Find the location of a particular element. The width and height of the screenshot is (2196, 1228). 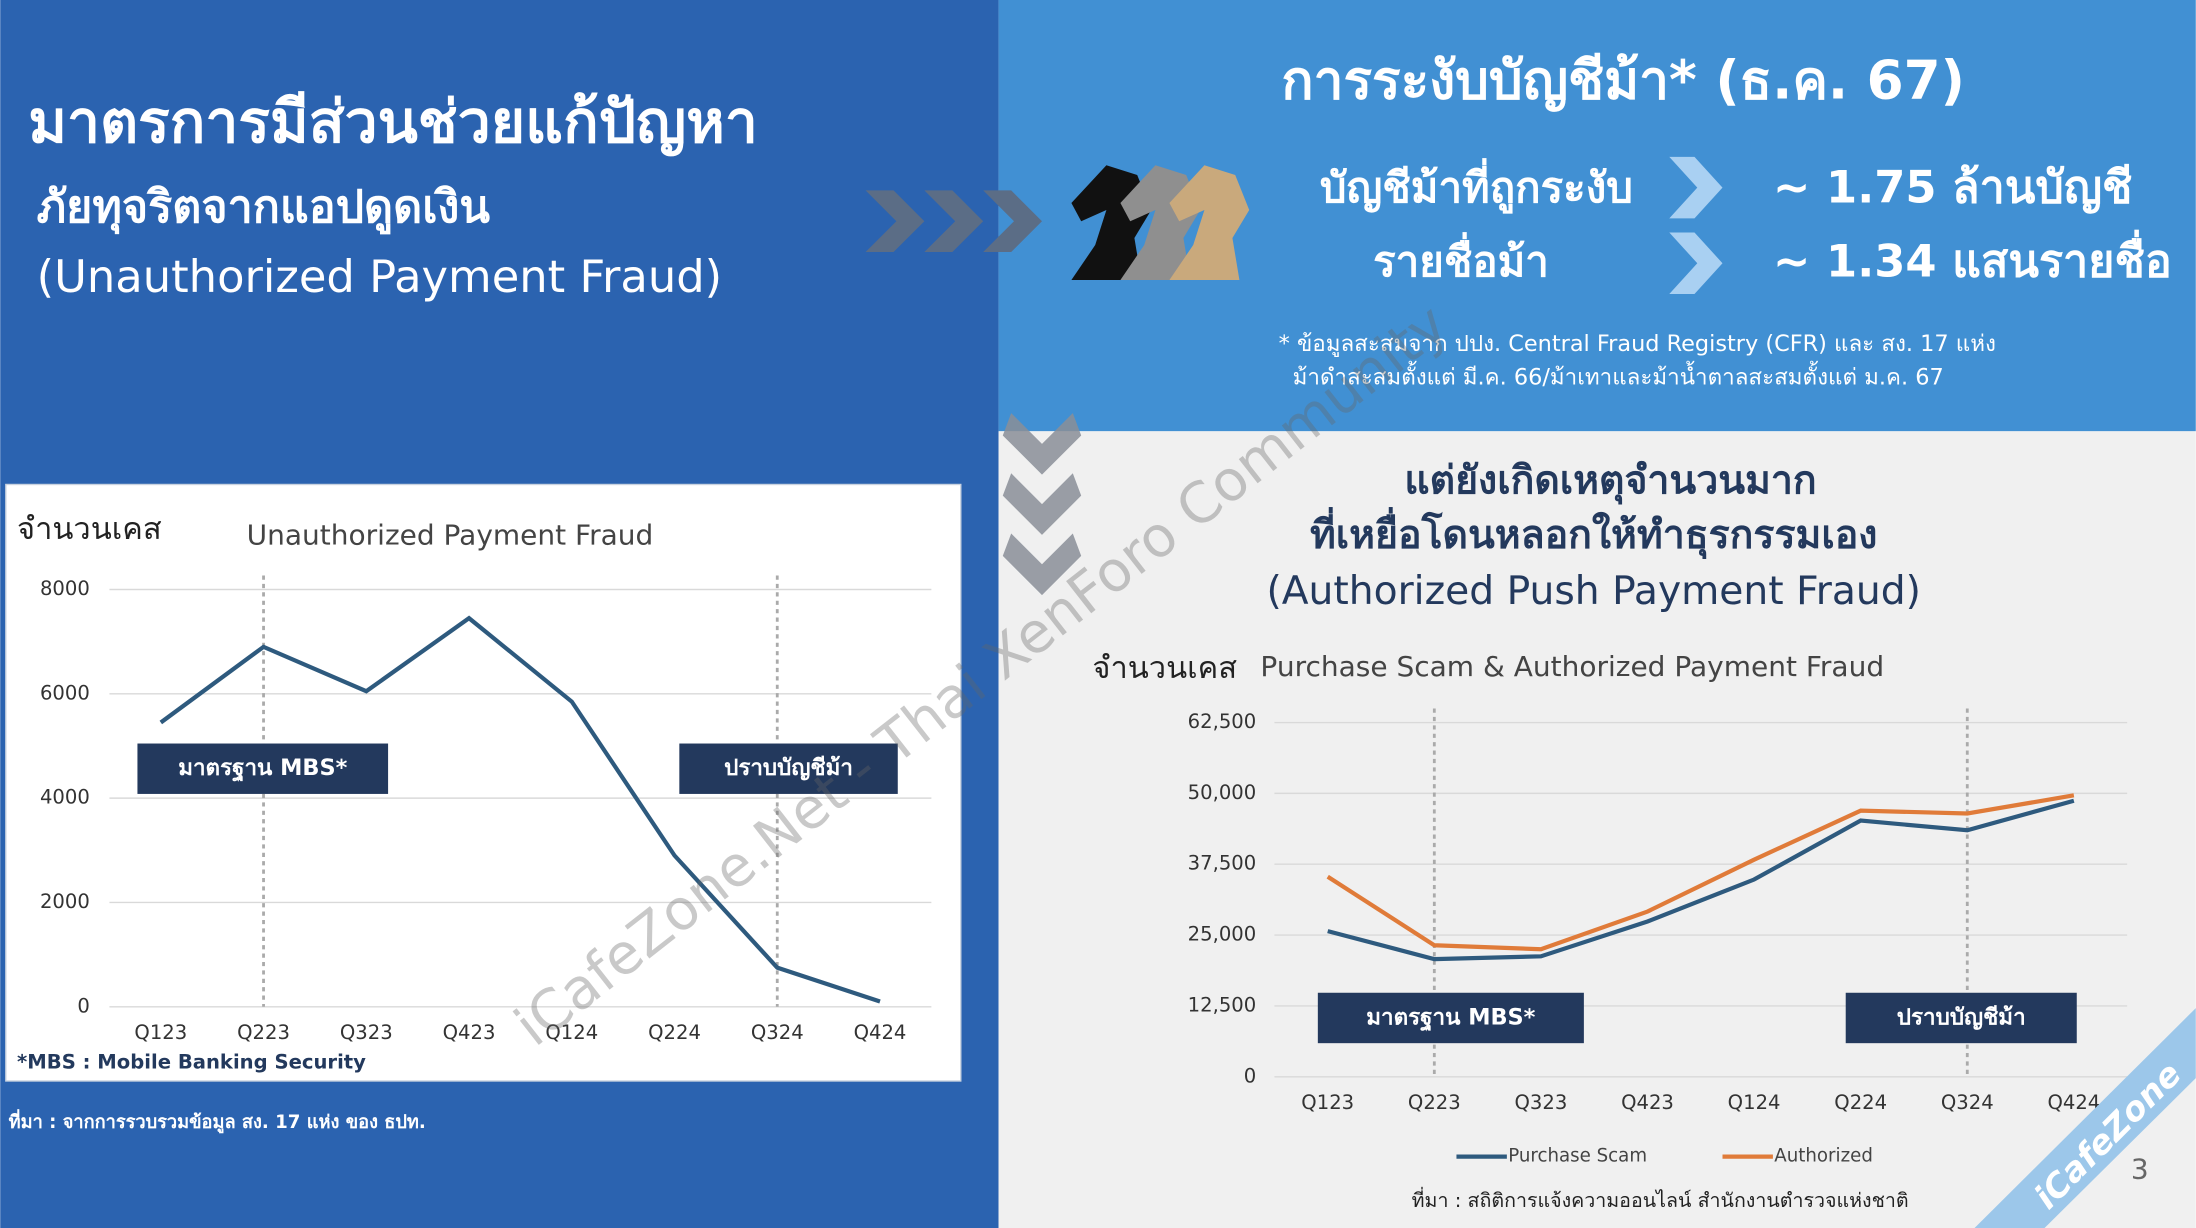

y-tick-label: 4000 is located at coordinates (65, 797).